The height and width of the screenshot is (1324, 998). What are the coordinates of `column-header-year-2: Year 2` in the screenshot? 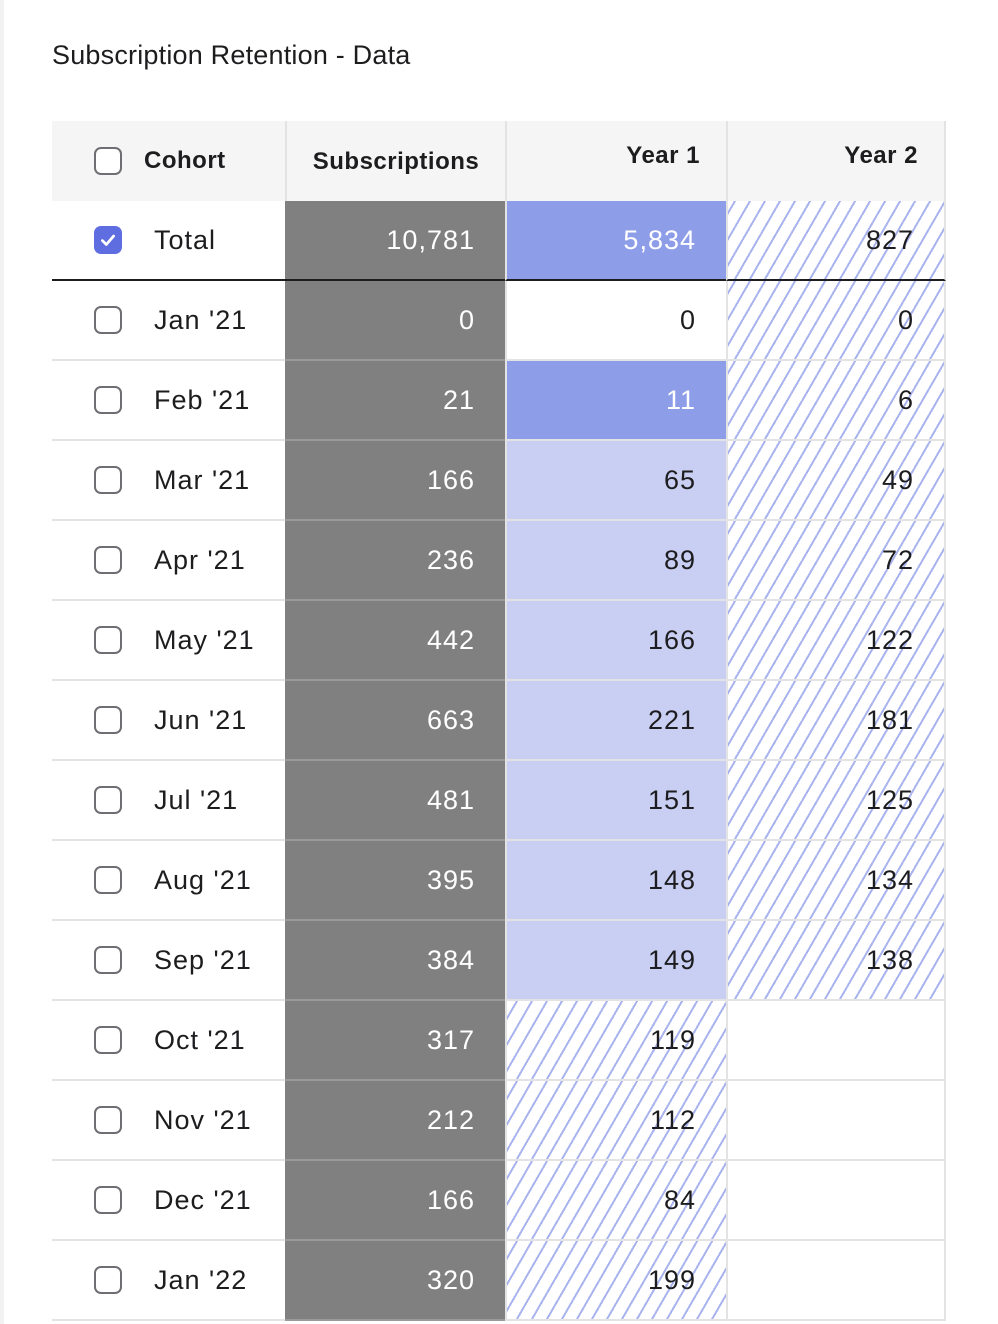 It's located at (836, 161).